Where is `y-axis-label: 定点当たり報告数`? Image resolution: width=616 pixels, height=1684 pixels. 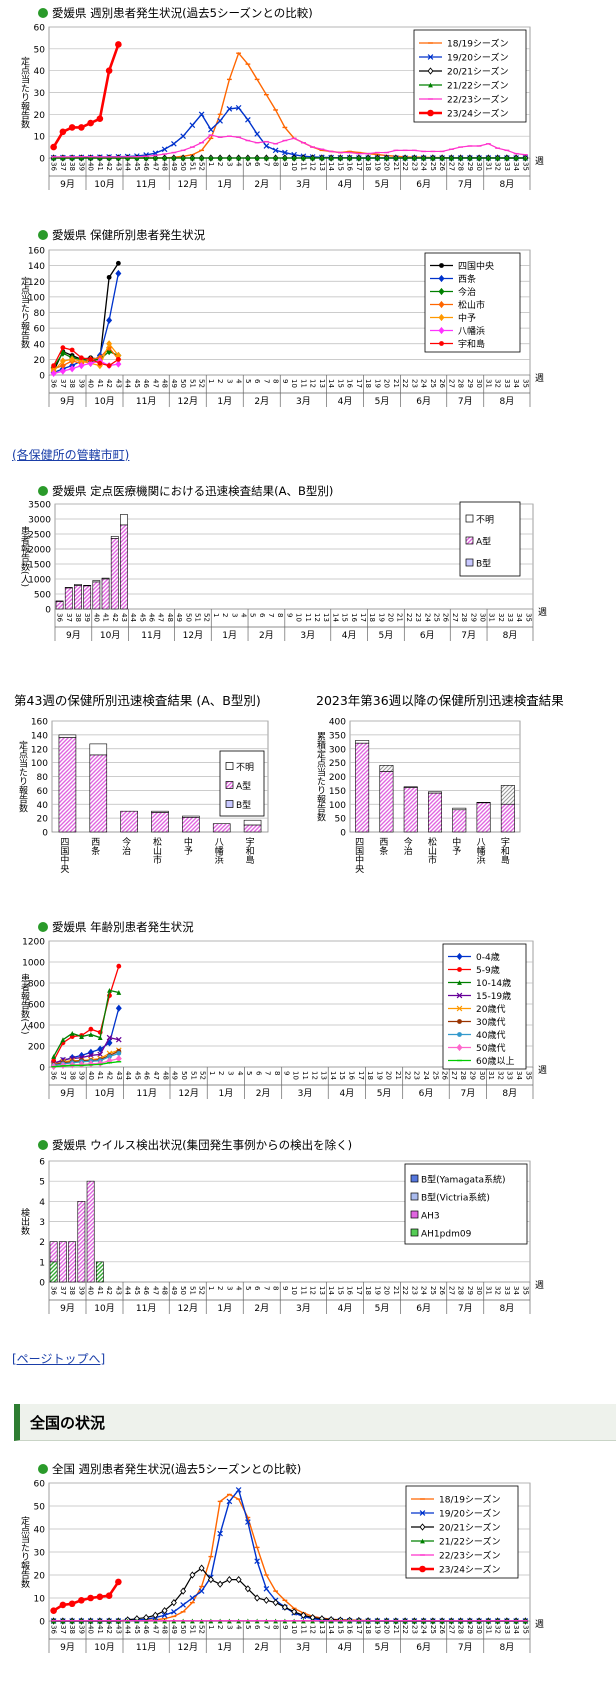 y-axis-label: 定点当たり報告数 is located at coordinates (24, 1552).